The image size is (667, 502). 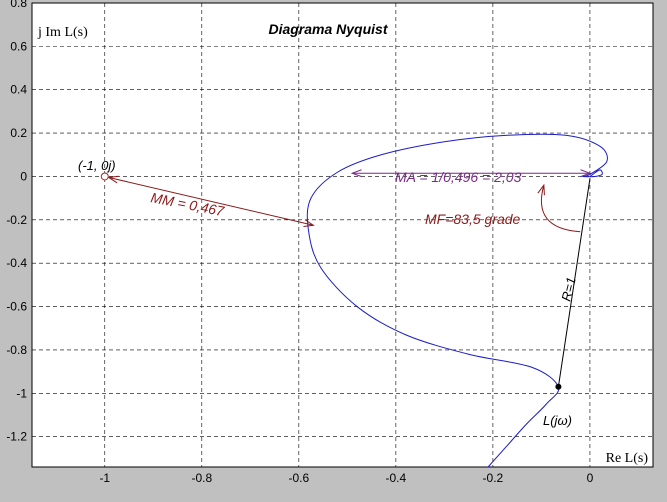 What do you see at coordinates (590, 478) in the screenshot?
I see `x-tick-label: 0` at bounding box center [590, 478].